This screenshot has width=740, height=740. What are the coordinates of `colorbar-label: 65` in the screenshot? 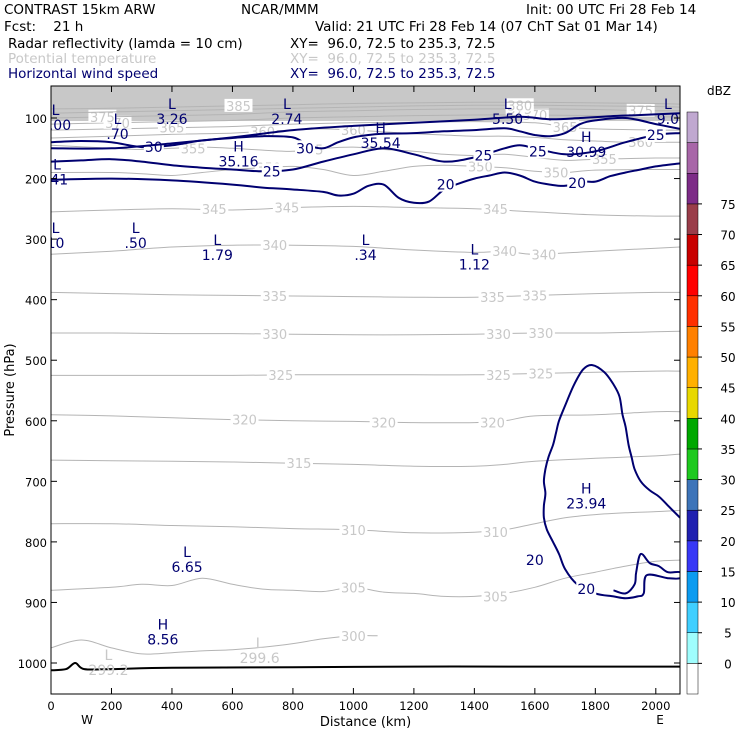 It's located at (727, 266).